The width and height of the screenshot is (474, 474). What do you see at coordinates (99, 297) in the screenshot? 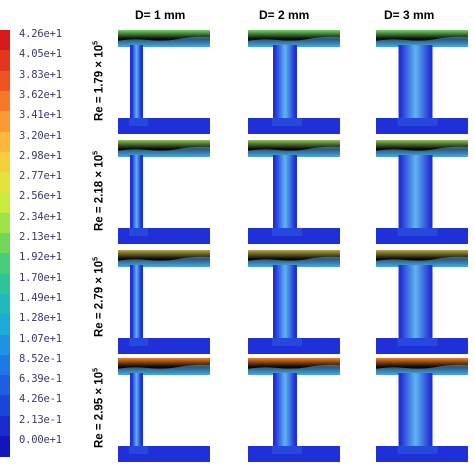
I see `row-label-text: Re = 2.79 × 105` at bounding box center [99, 297].